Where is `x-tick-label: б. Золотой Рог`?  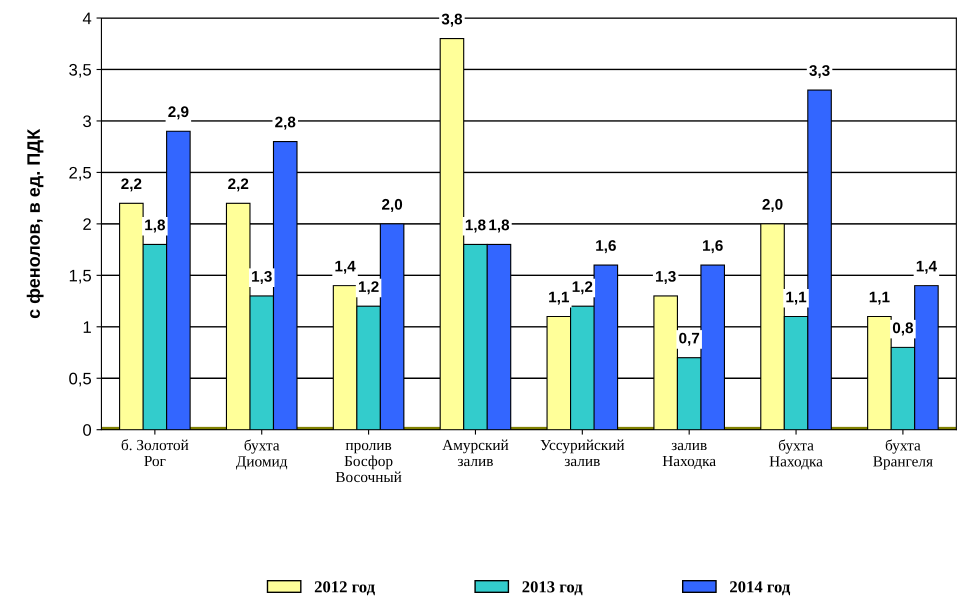 x-tick-label: б. Золотой Рог is located at coordinates (155, 452).